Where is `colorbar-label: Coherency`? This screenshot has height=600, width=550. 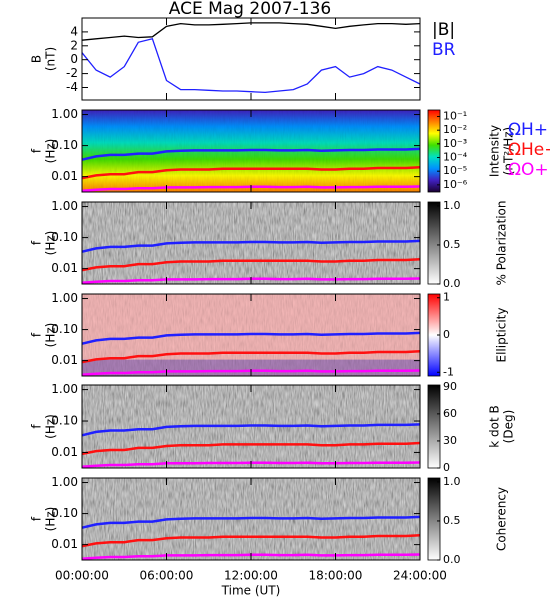 colorbar-label: Coherency is located at coordinates (502, 519).